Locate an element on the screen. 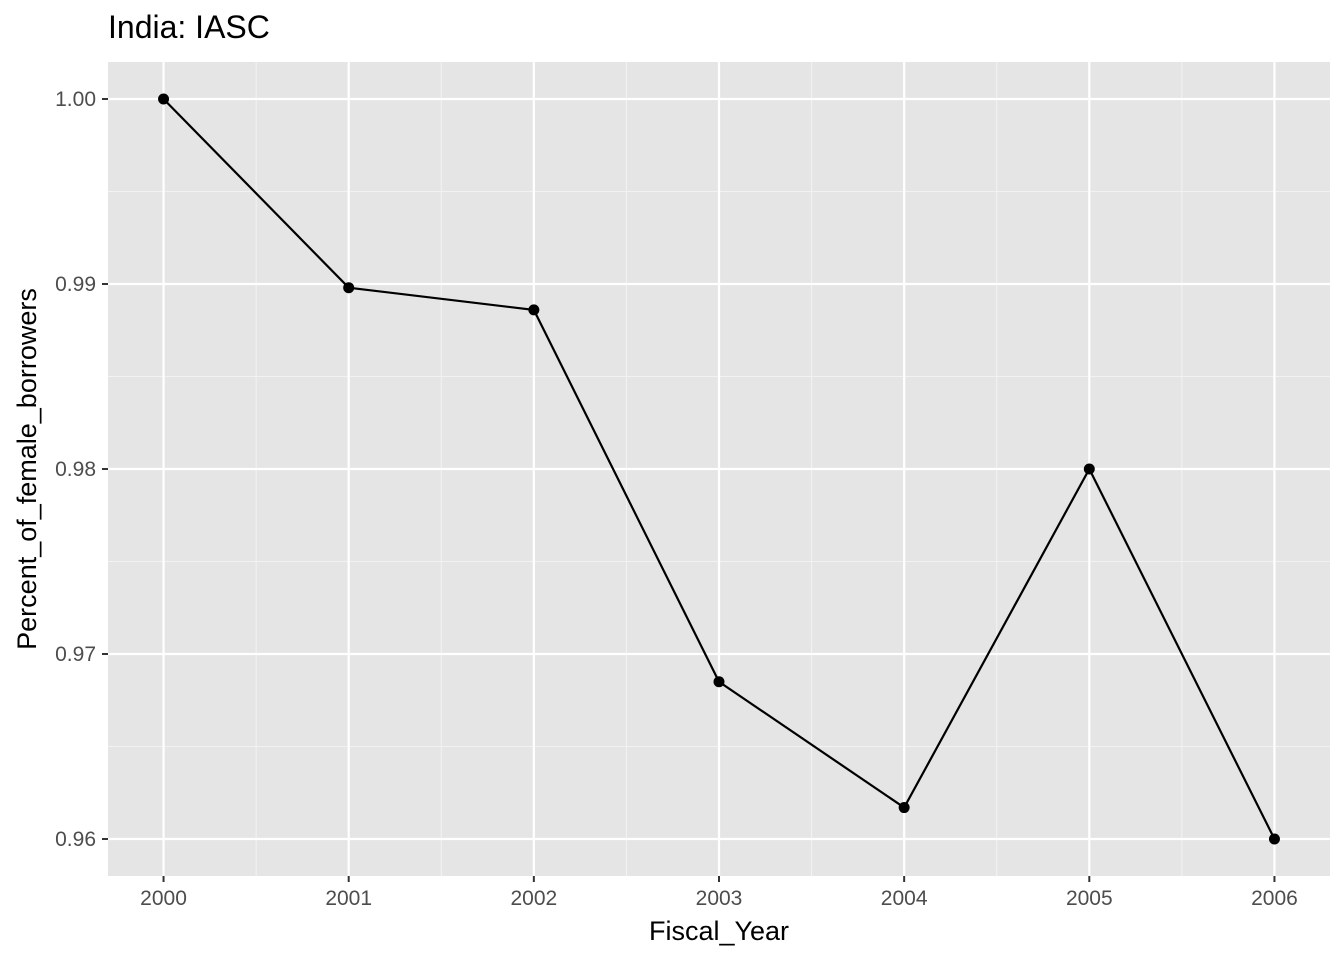 Image resolution: width=1344 pixels, height=960 pixels. y-tick-label: 0.96 is located at coordinates (75, 839).